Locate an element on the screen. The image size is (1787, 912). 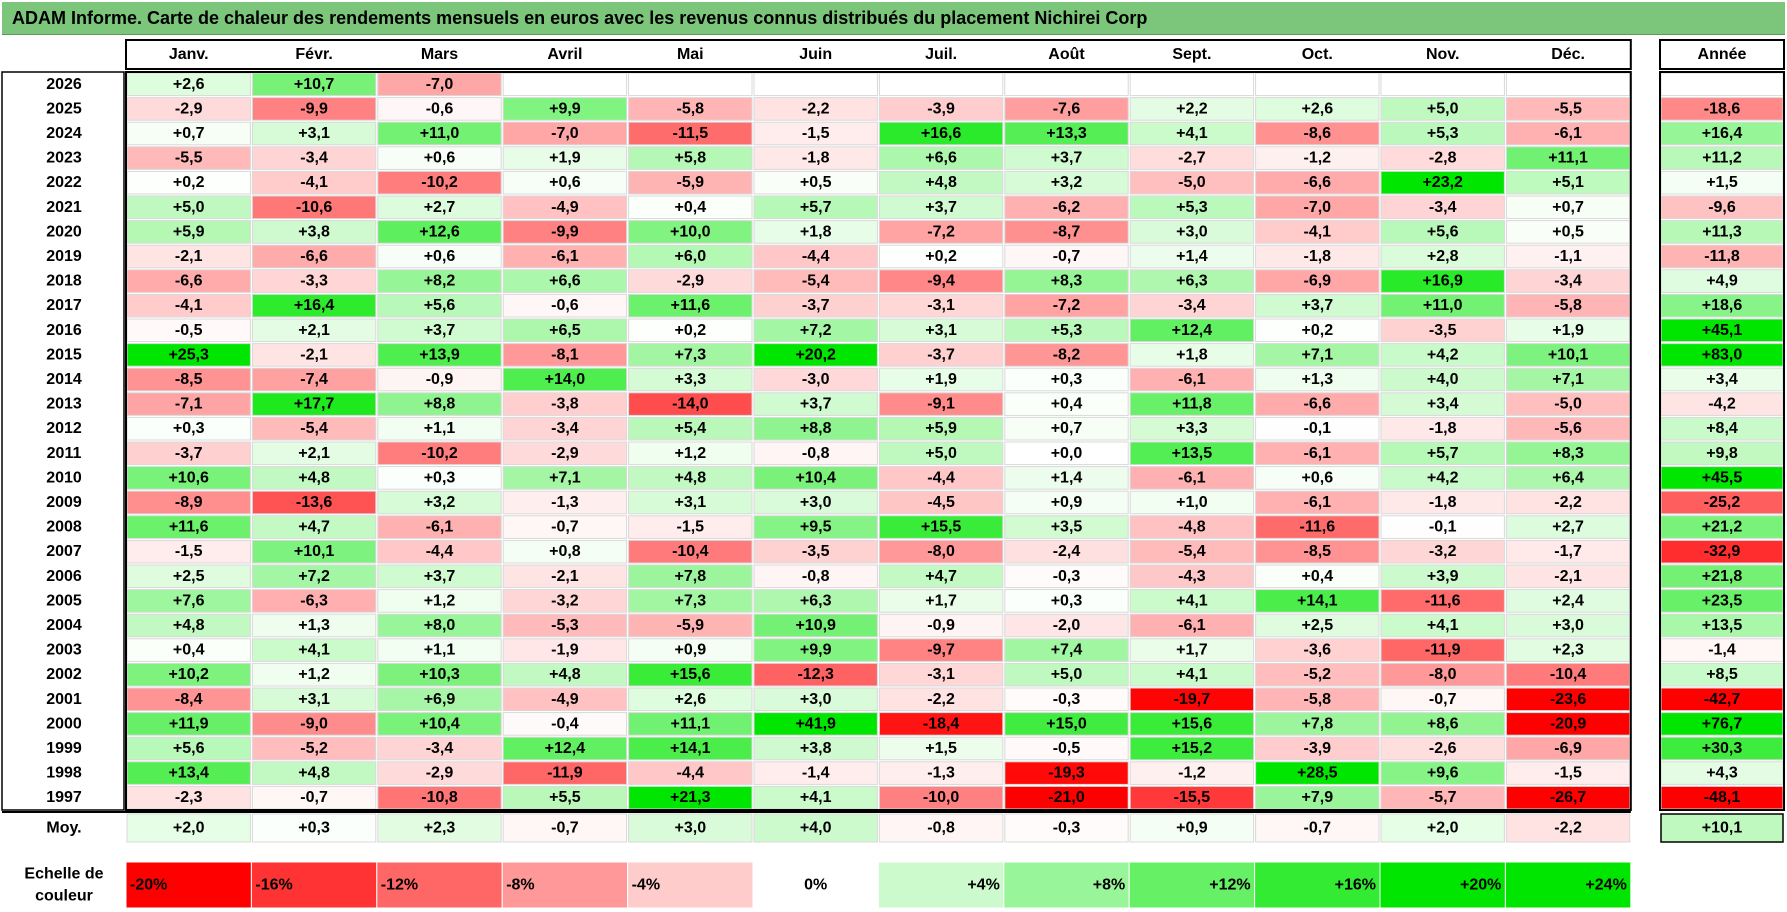
cell-value: +6,4 is located at coordinates (1568, 477).